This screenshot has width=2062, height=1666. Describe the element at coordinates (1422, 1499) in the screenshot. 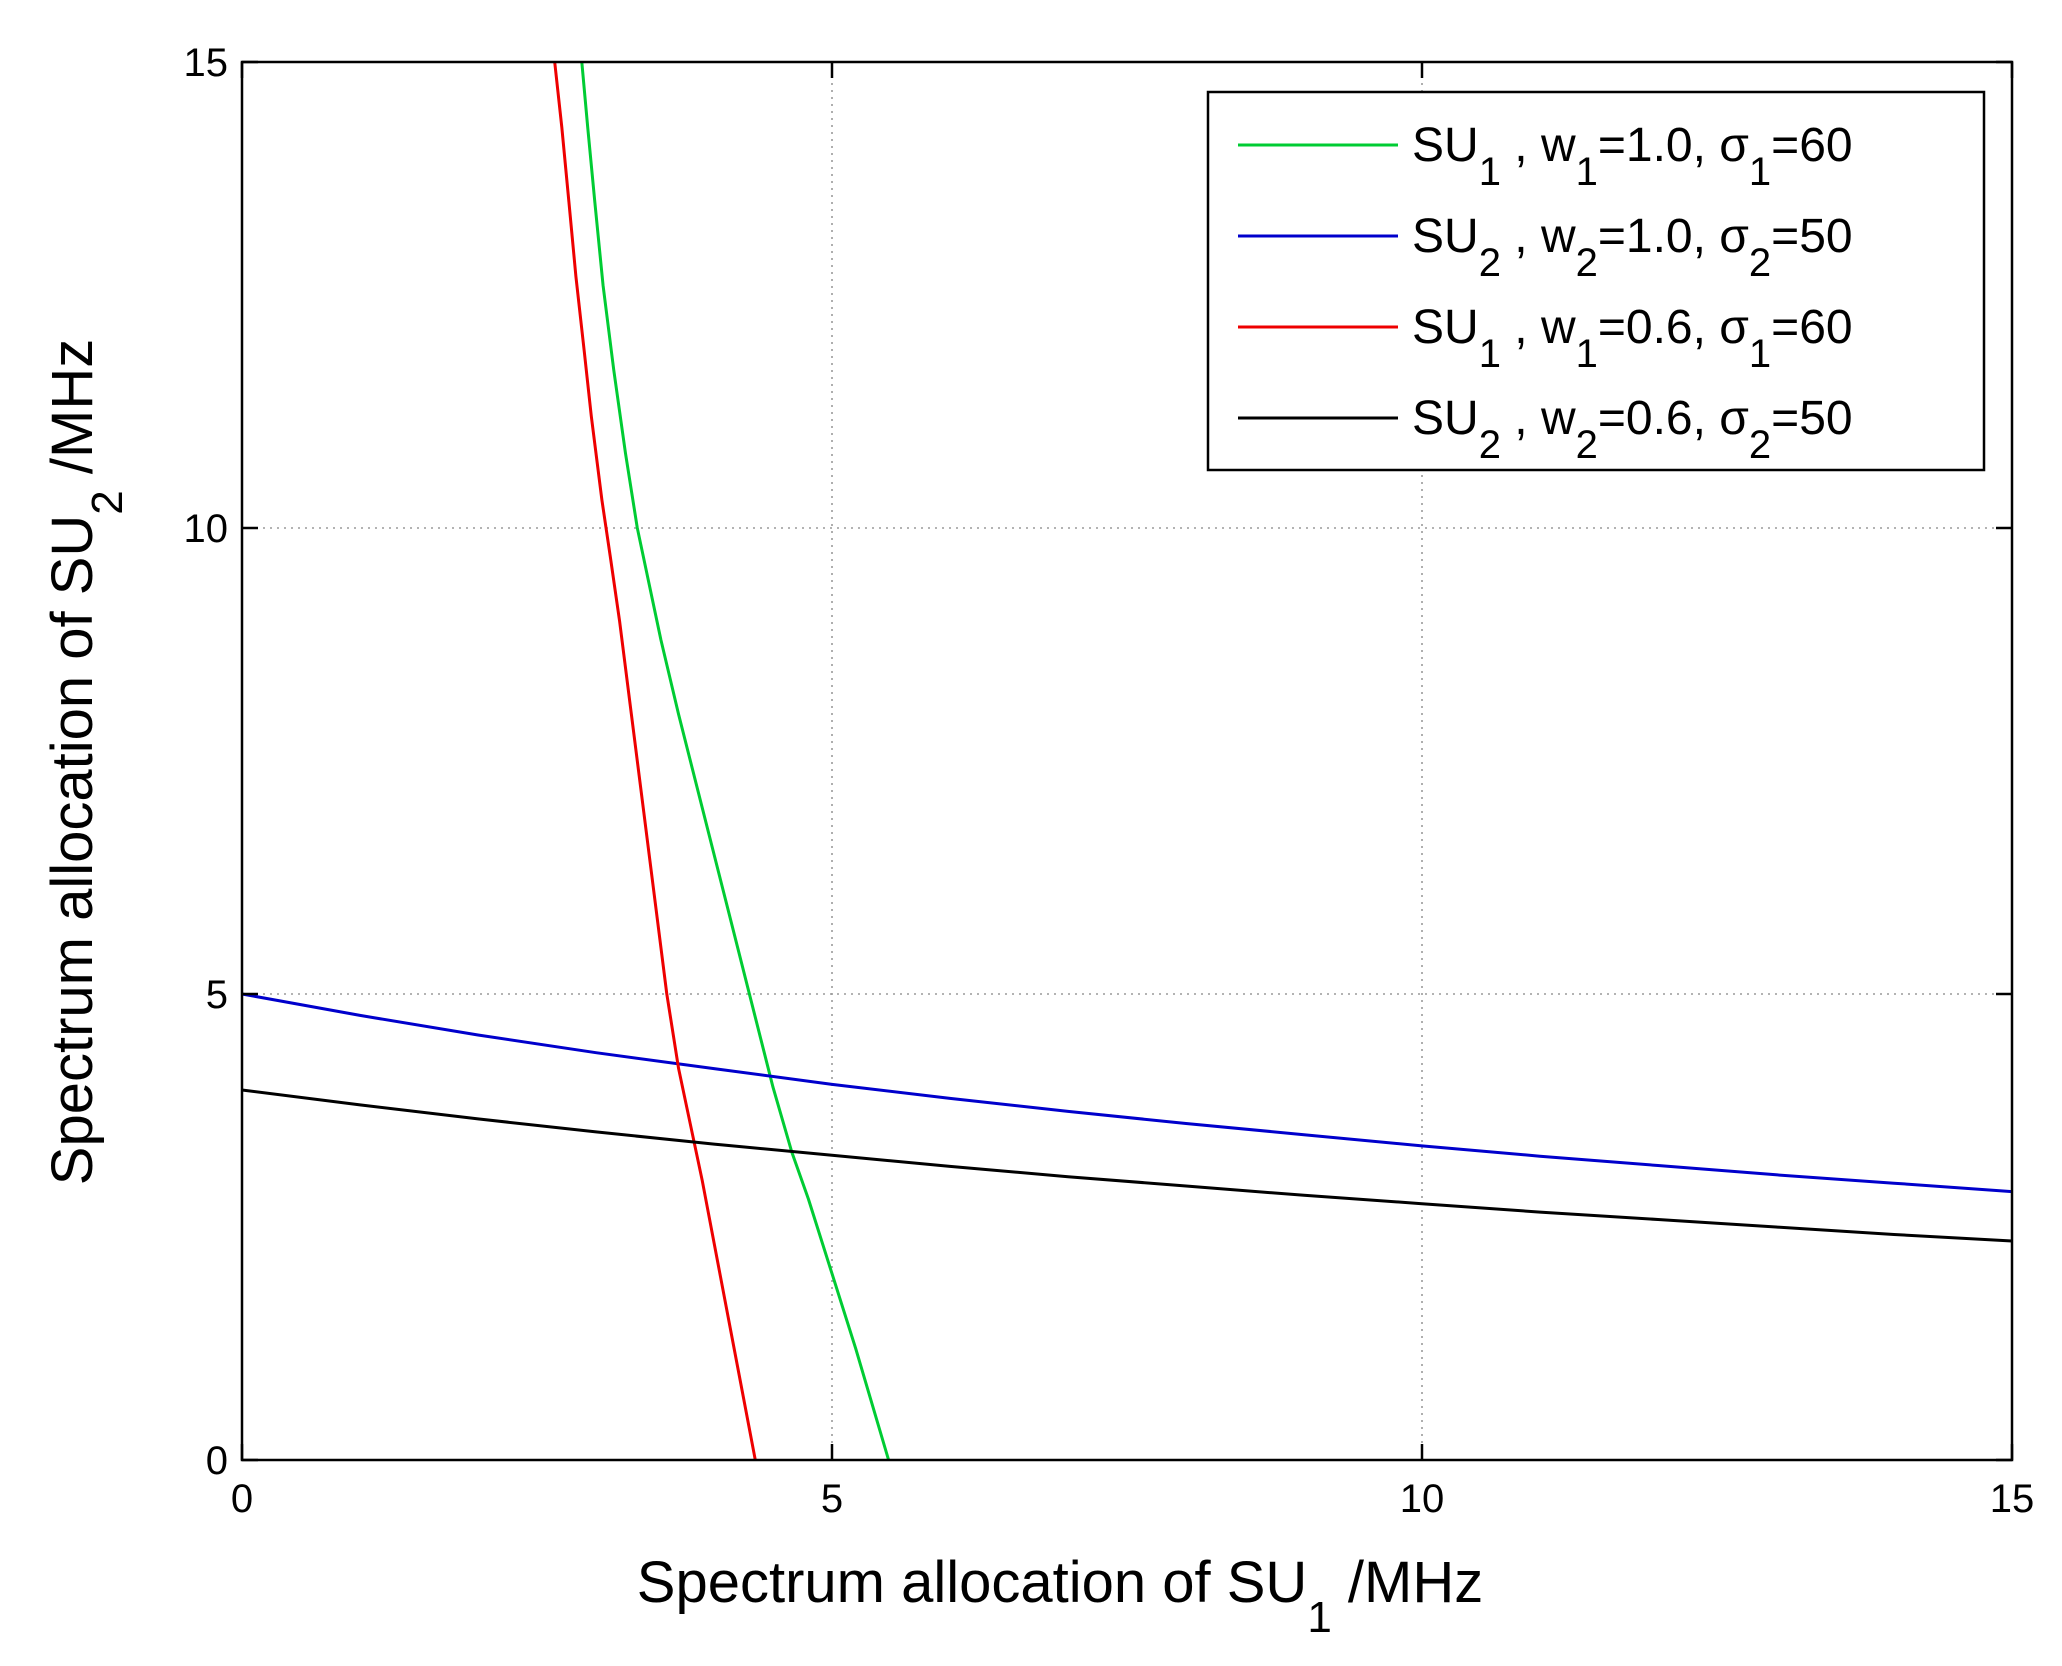

I see `x-tick-label: 10` at that location.